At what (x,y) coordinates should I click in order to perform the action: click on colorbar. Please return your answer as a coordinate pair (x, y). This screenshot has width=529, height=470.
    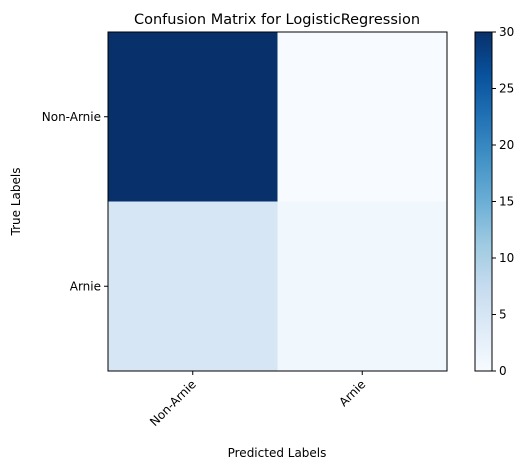
    Looking at the image, I should click on (483, 201).